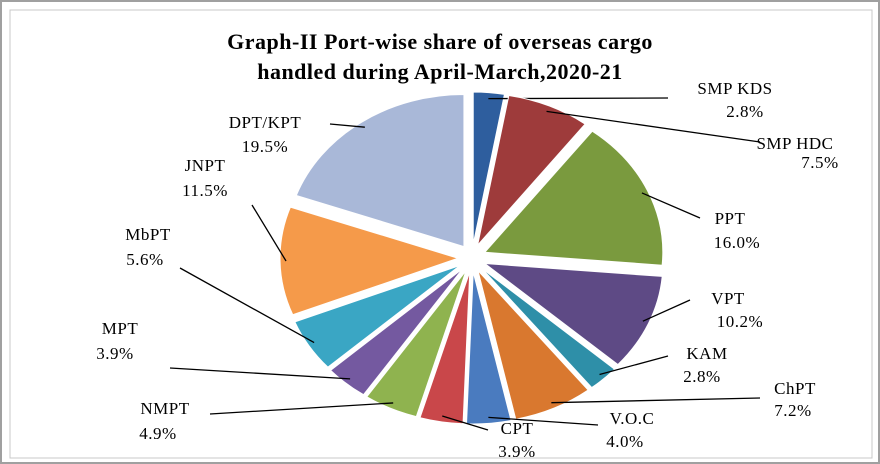 This screenshot has width=880, height=464. What do you see at coordinates (795, 388) in the screenshot?
I see `slice-label: ChPT` at bounding box center [795, 388].